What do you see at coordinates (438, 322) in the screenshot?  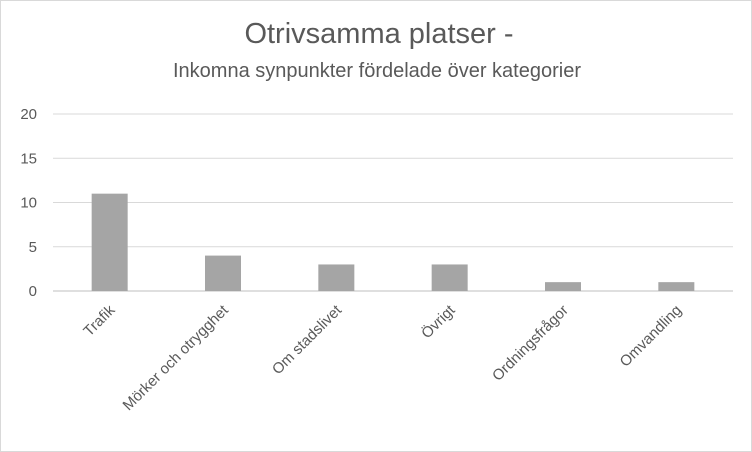 I see `category-label: Övrigt` at bounding box center [438, 322].